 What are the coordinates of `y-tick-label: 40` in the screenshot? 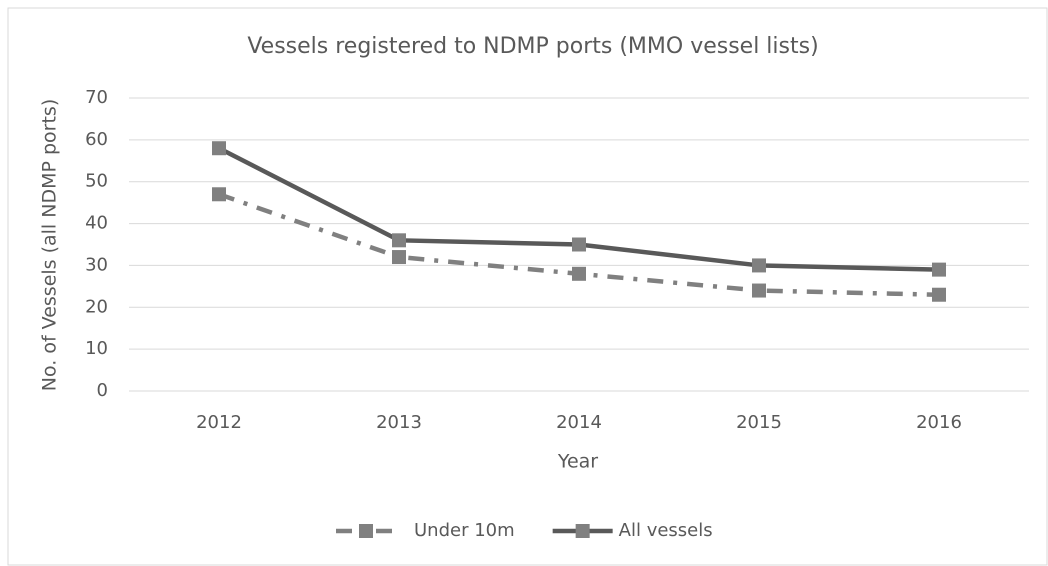 It's located at (96, 223).